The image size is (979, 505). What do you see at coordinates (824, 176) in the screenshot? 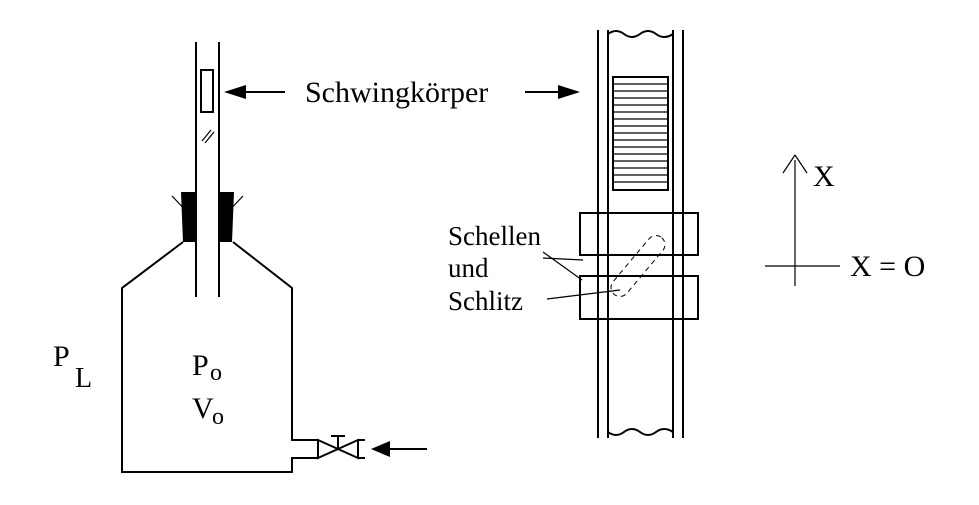
I see `label-x-axis: X` at bounding box center [824, 176].